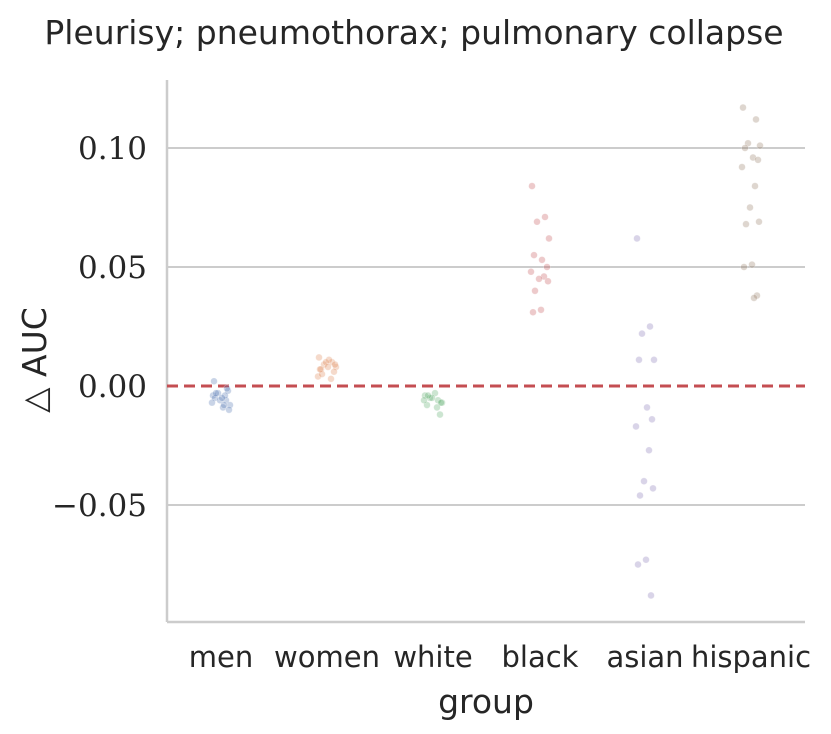 Image resolution: width=831 pixels, height=734 pixels. I want to click on y-tick-label: 0.10, so click(112, 149).